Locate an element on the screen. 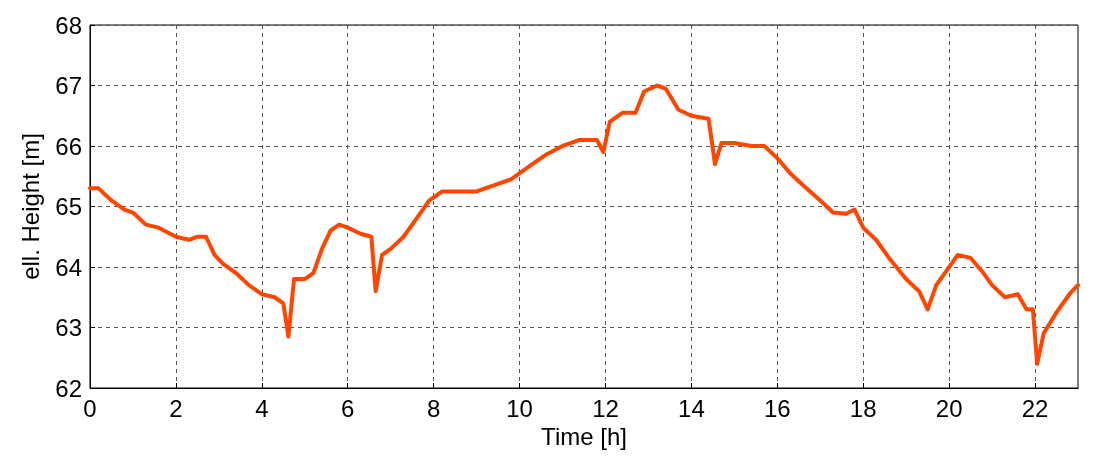 Image resolution: width=1106 pixels, height=462 pixels. y-tick-label: 63 is located at coordinates (68, 327).